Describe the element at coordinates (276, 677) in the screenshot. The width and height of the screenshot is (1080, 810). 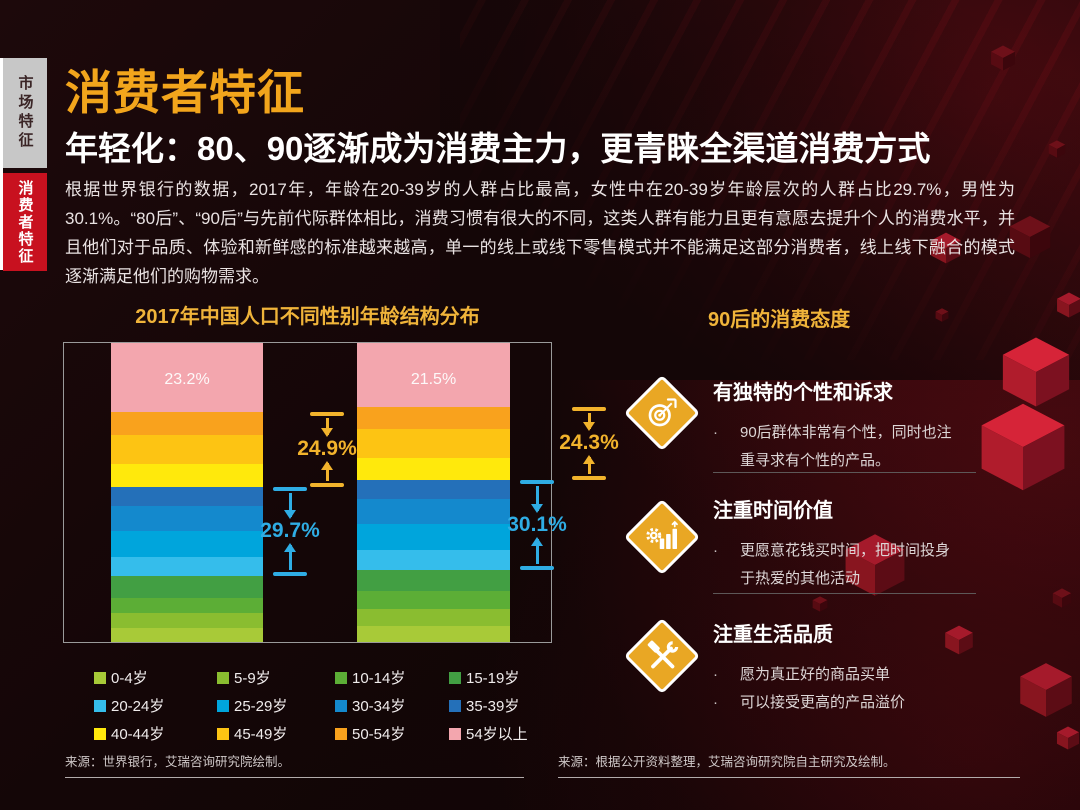
I see `legend-item-5-9岁: 5-9岁` at that location.